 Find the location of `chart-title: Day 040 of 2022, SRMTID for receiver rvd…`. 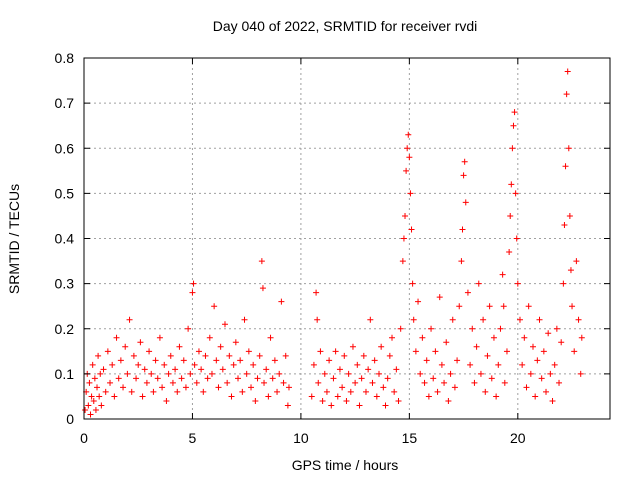

chart-title: Day 040 of 2022, SRMTID for receiver rvd… is located at coordinates (345, 26).